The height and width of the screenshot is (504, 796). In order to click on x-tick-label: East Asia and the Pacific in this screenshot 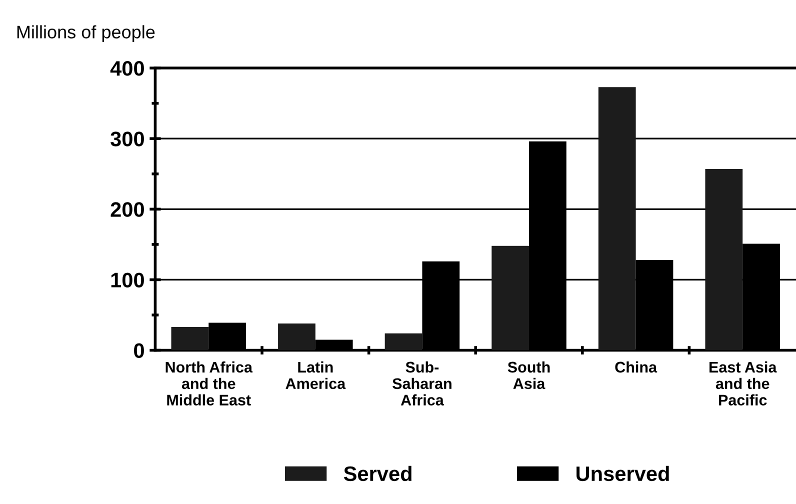, I will do `click(743, 383)`.